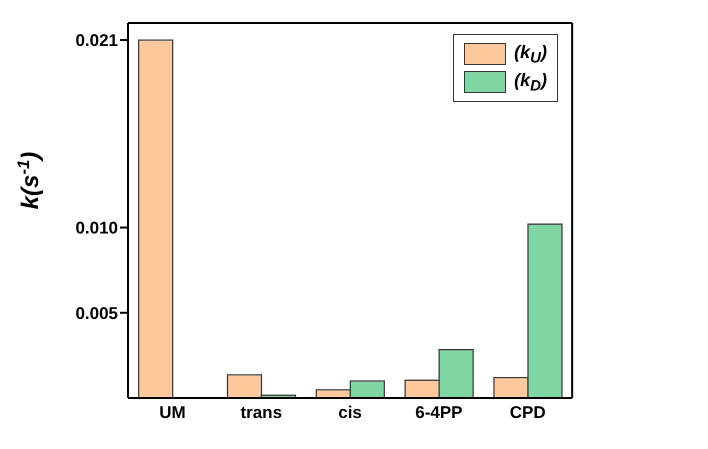 The height and width of the screenshot is (449, 708). Describe the element at coordinates (261, 412) in the screenshot. I see `x-tick-label: trans` at that location.